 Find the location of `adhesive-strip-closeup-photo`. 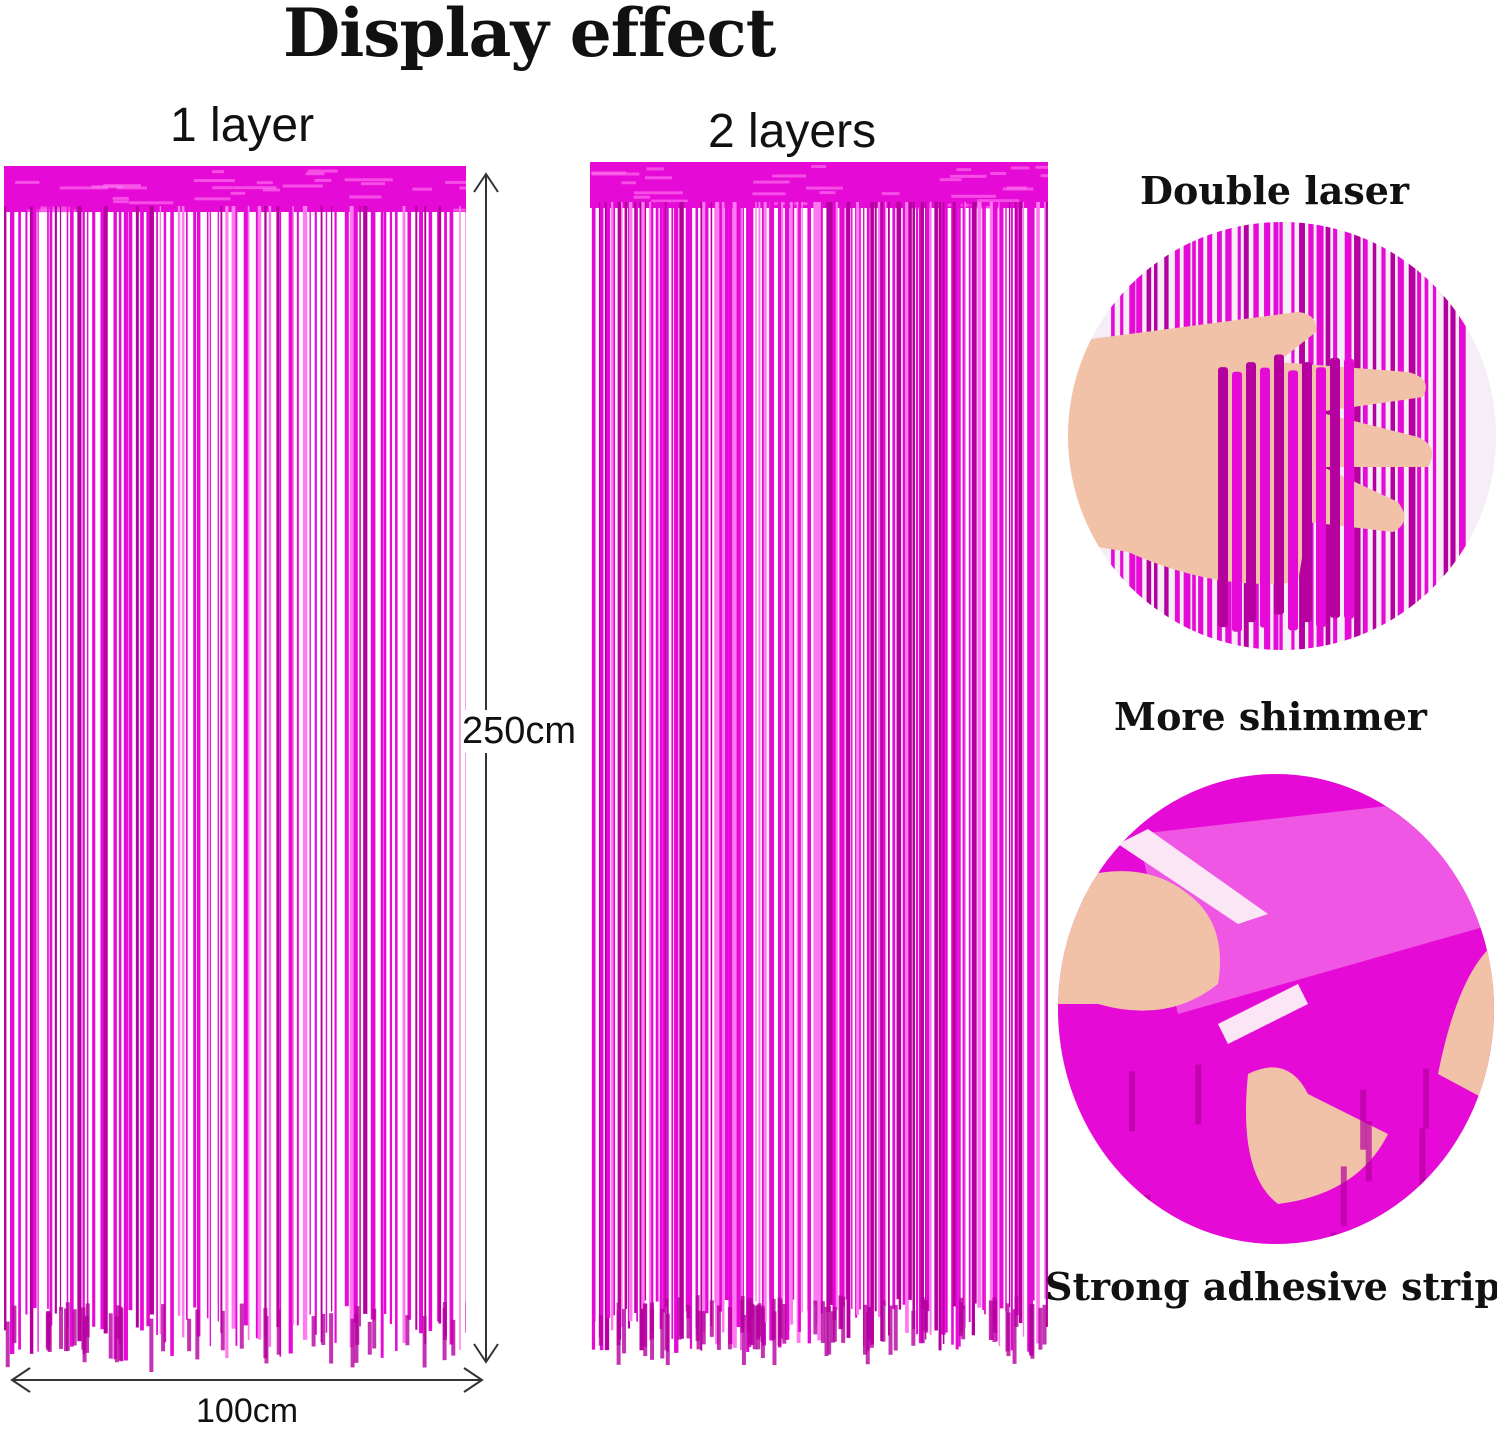

adhesive-strip-closeup-photo is located at coordinates (1276, 1009).